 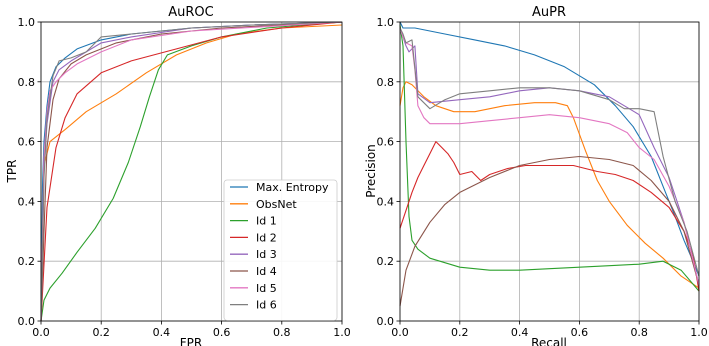 I want to click on aupr-title: AuPR, so click(x=549, y=12).